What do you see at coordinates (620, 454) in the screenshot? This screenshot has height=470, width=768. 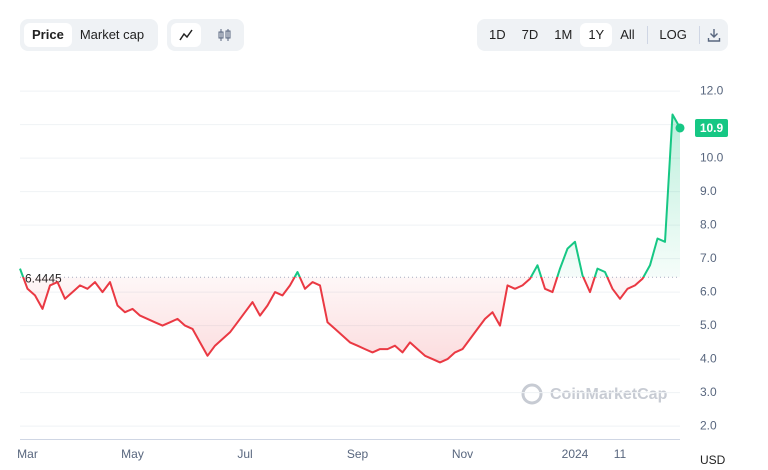 I see `x-tick-label: 11` at bounding box center [620, 454].